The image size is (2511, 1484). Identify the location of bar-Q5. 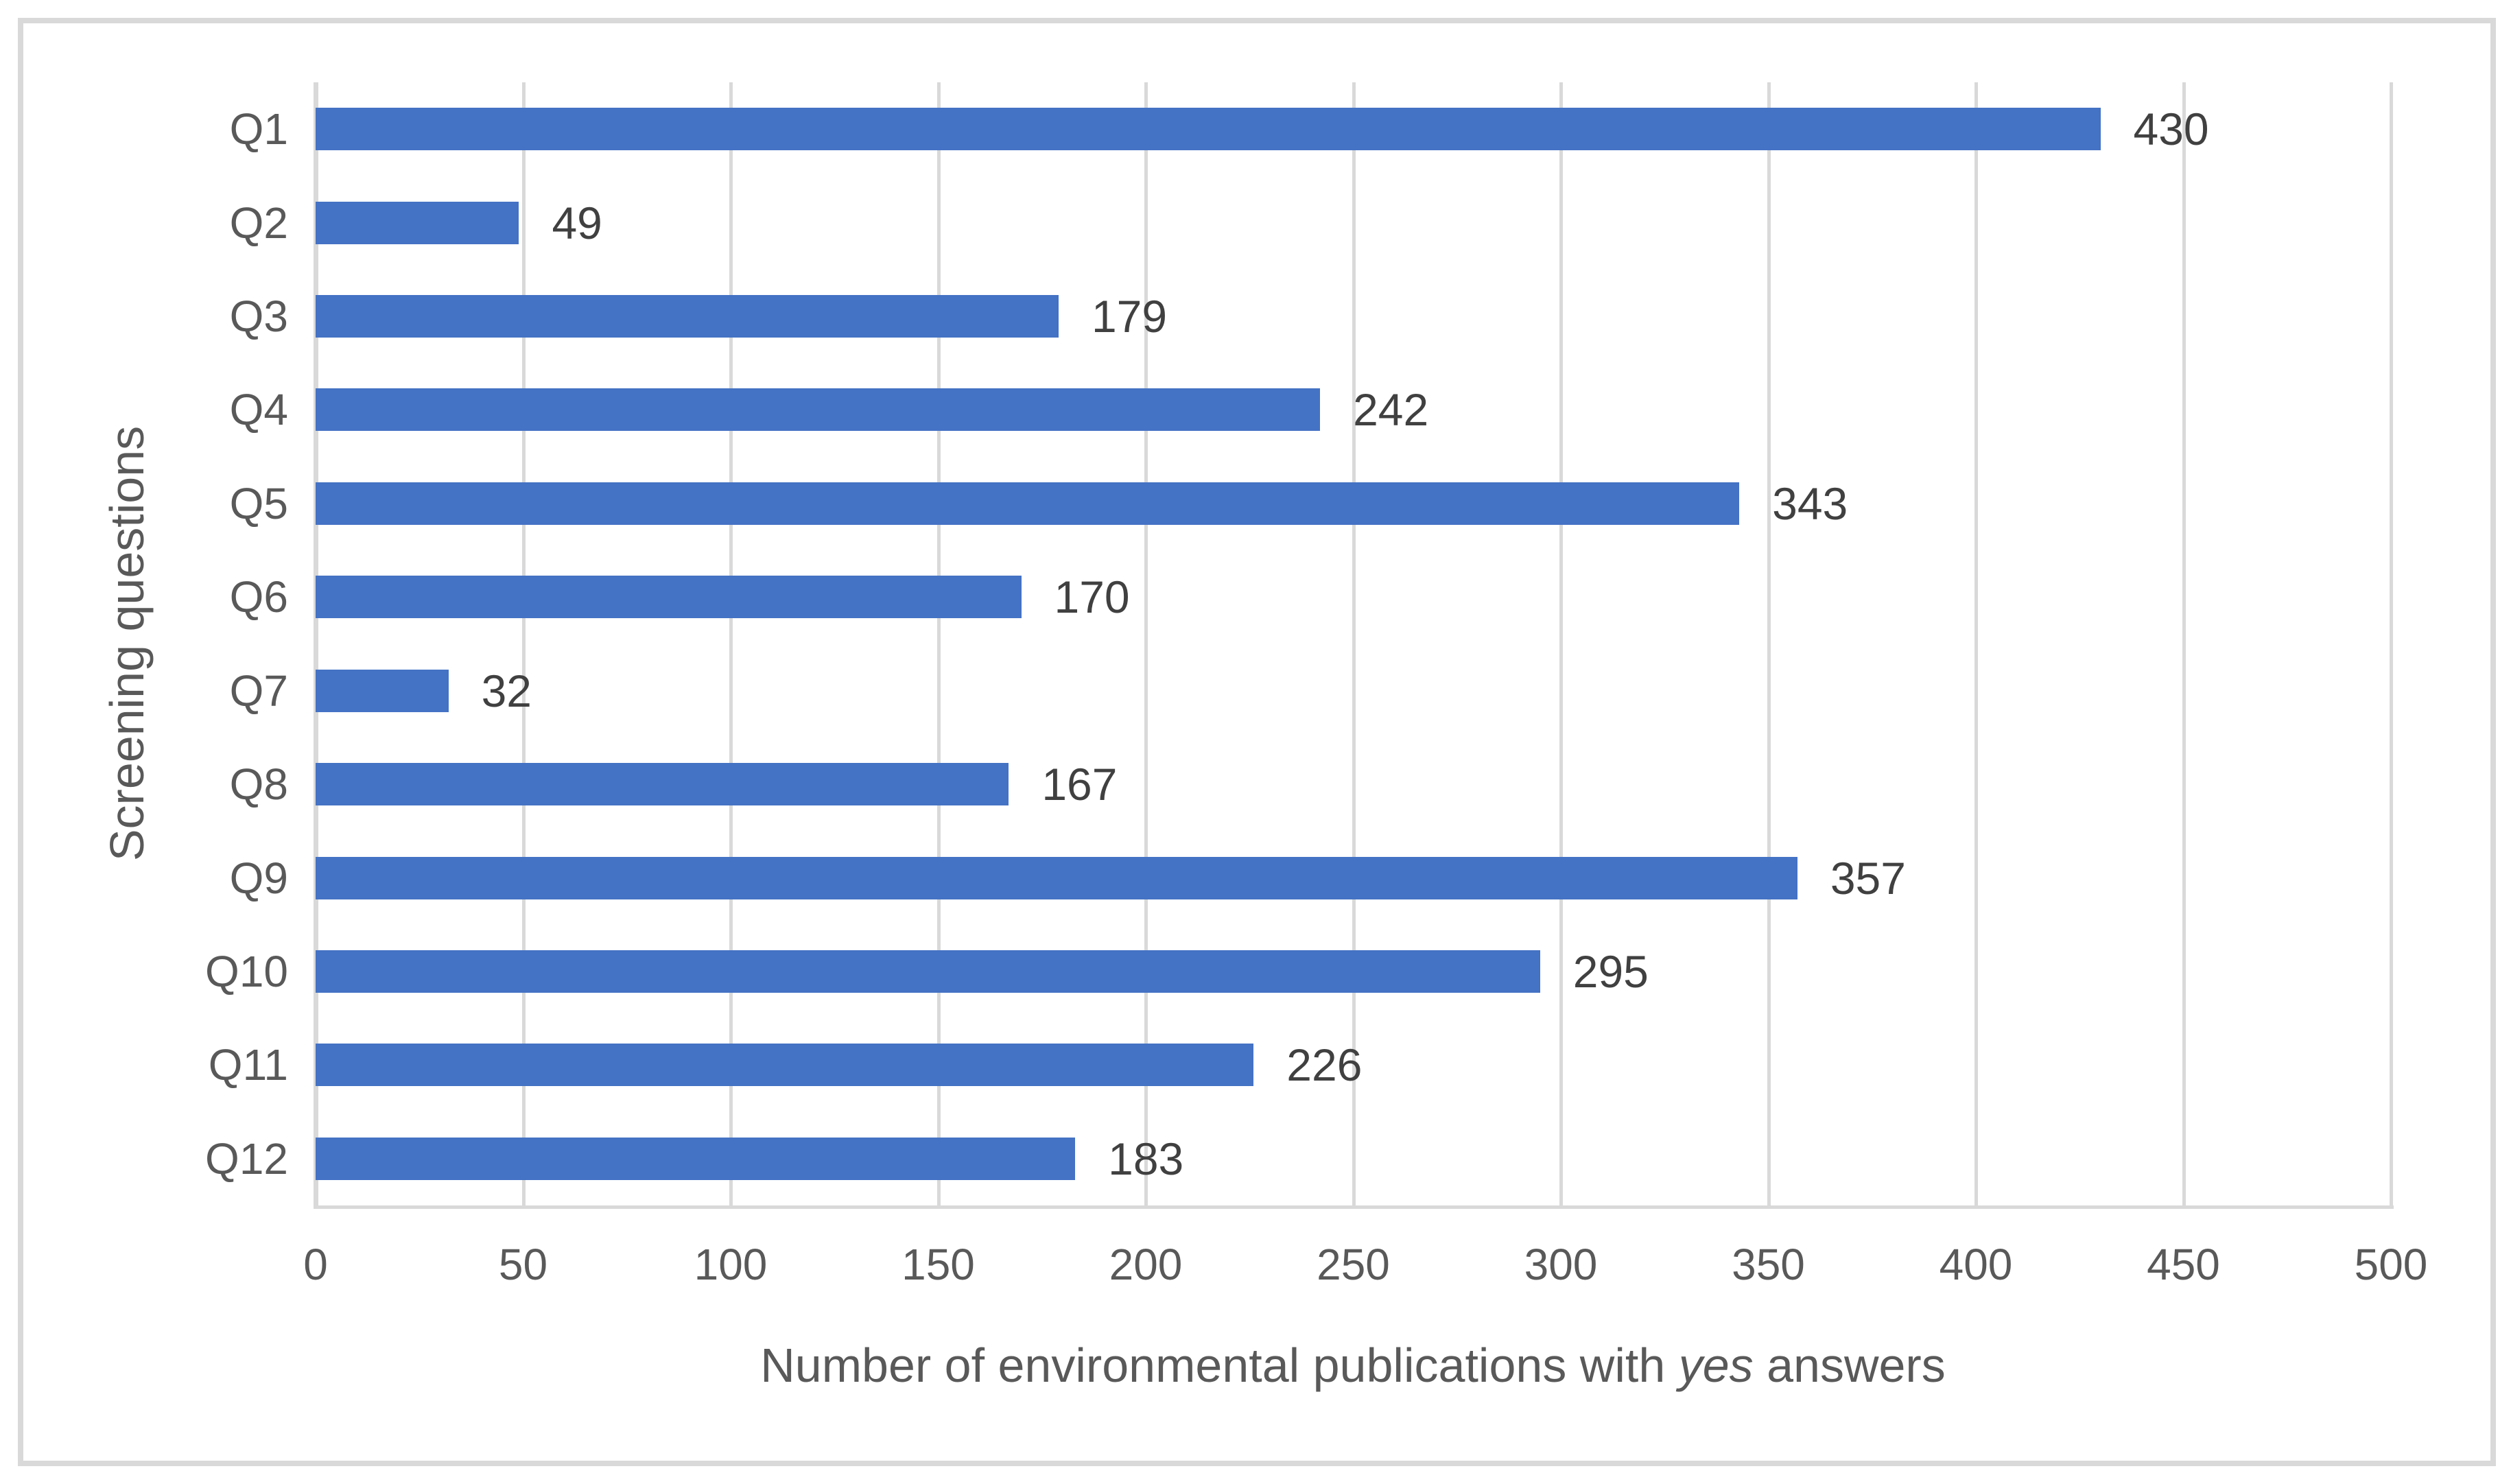
(1028, 503).